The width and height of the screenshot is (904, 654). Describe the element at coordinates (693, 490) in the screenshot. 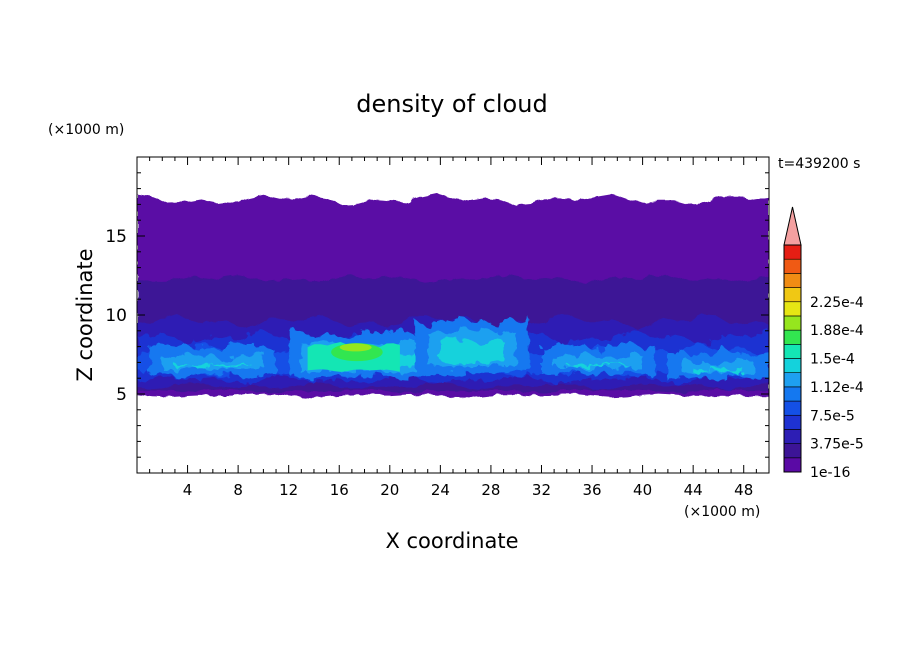

I see `x-tick-label: 44` at that location.